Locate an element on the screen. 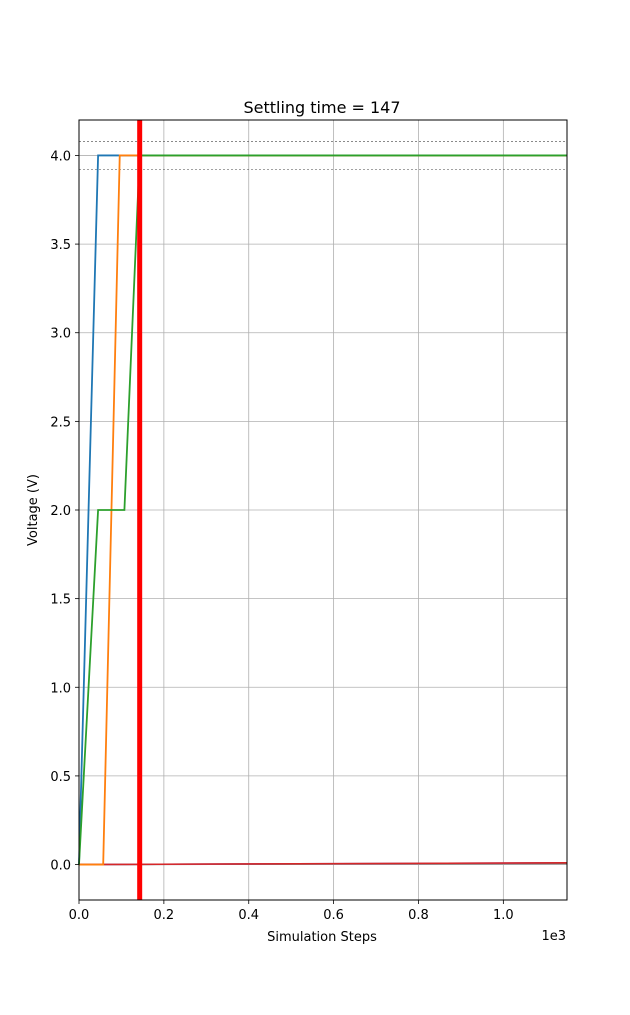  x-axis-label: Simulation Steps is located at coordinates (322, 937).